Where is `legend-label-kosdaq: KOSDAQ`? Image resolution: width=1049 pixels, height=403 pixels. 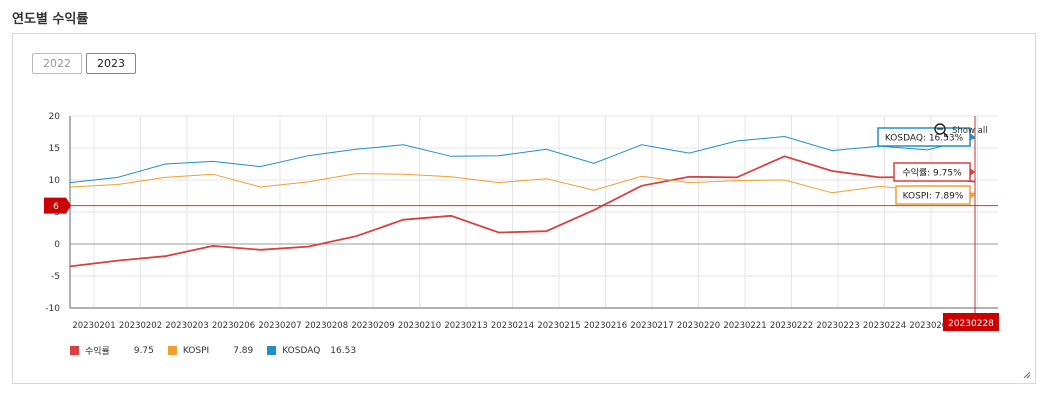 legend-label-kosdaq: KOSDAQ is located at coordinates (301, 350).